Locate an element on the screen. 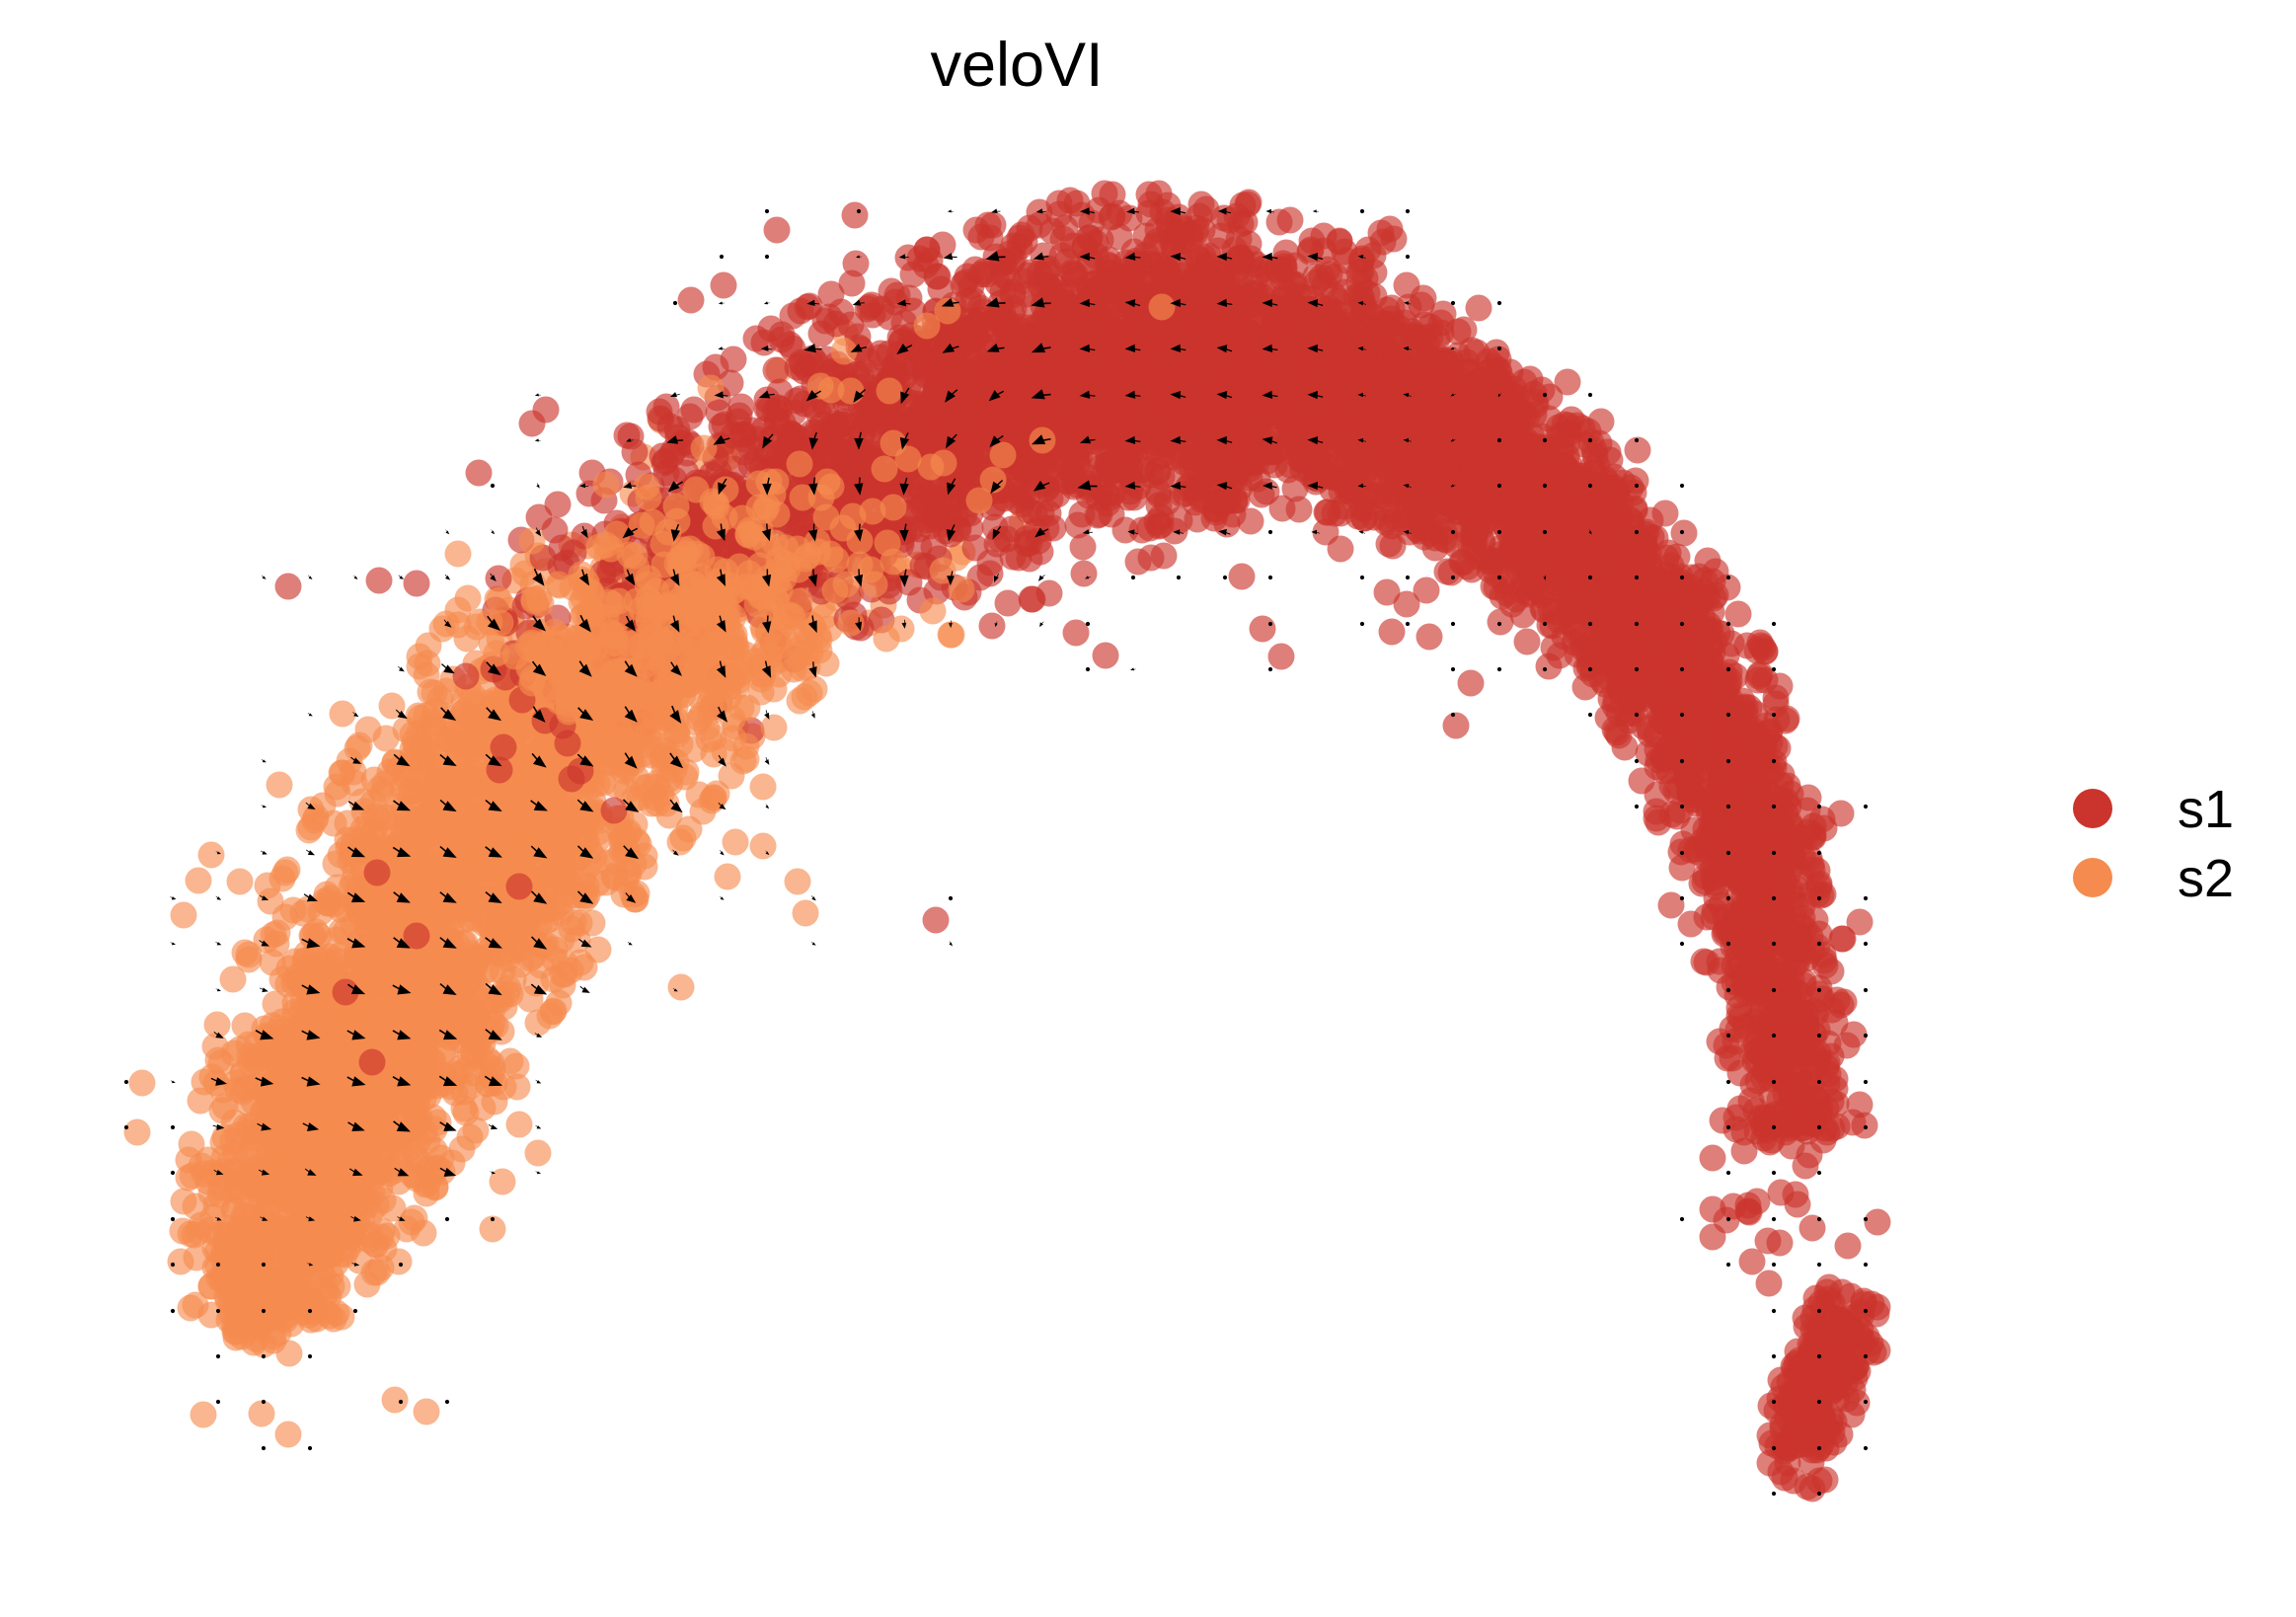 The width and height of the screenshot is (2296, 1617). svg-text: s2 is located at coordinates (2206, 878).